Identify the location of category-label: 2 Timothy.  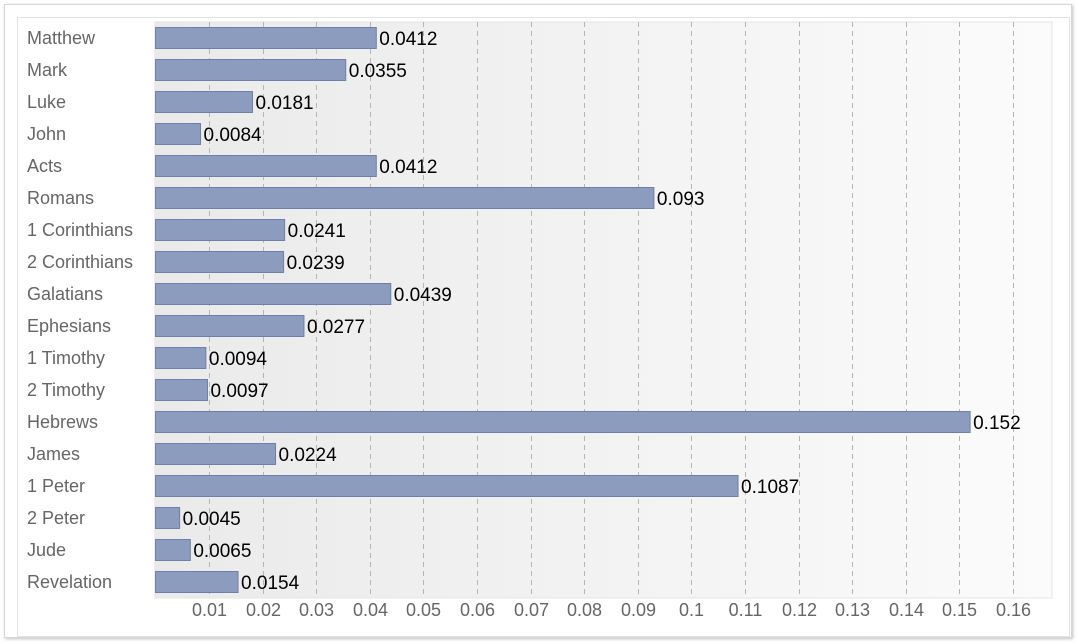
(66, 390).